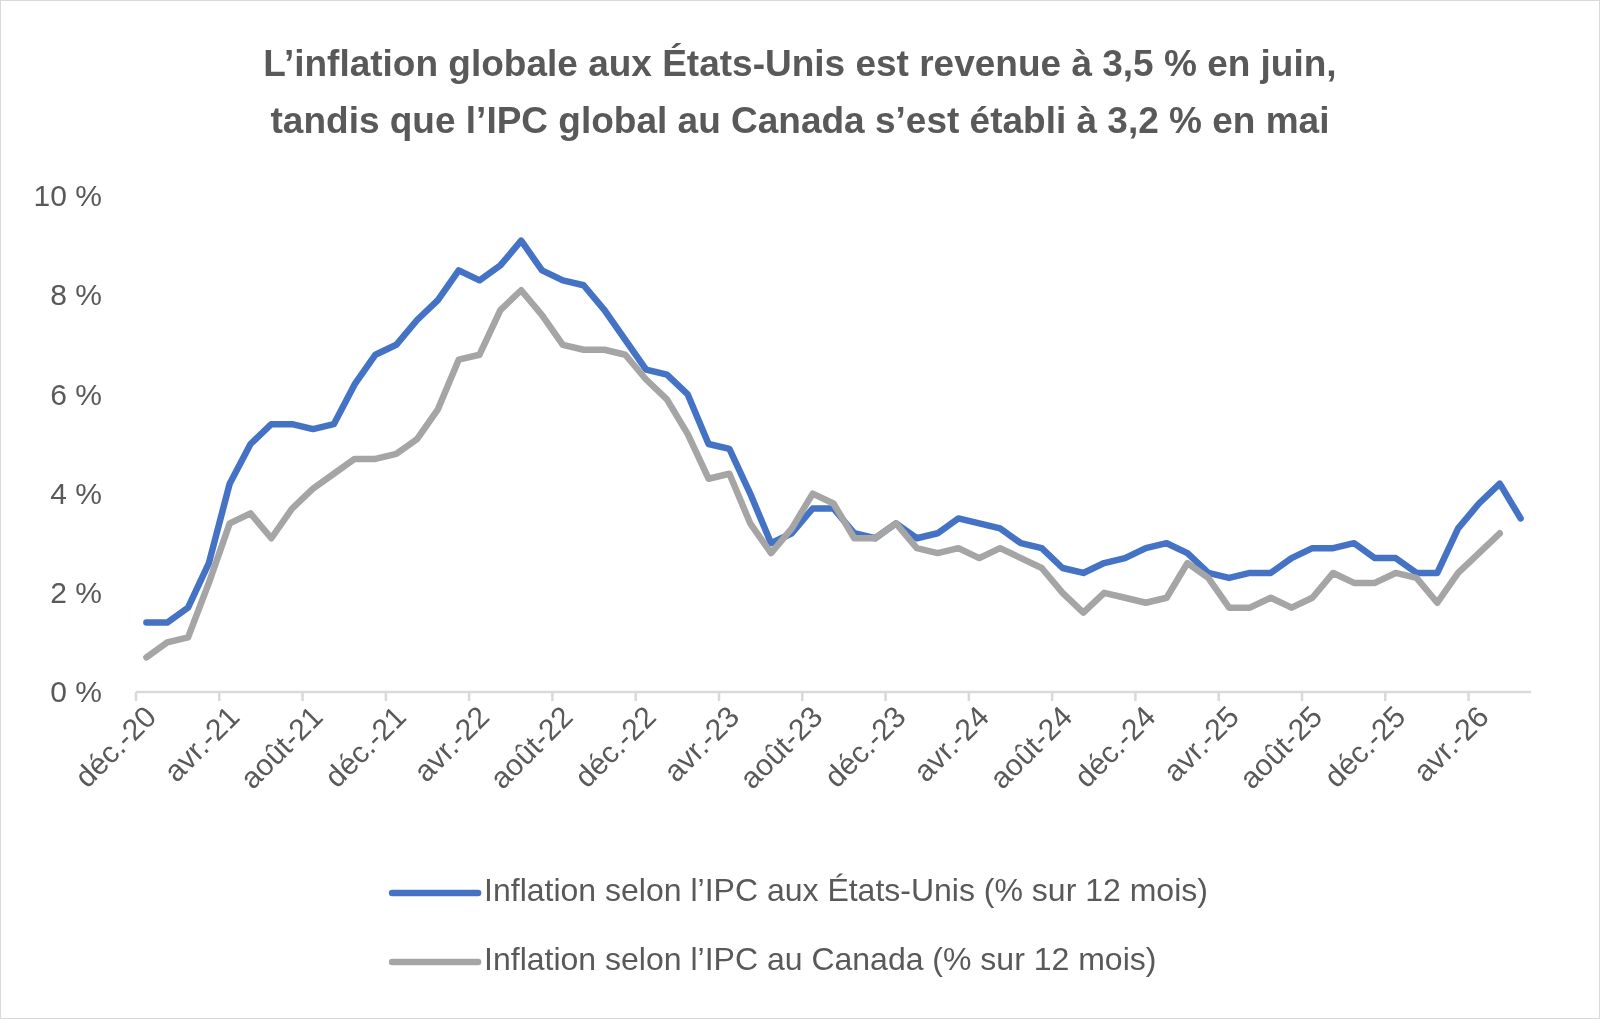 The height and width of the screenshot is (1019, 1600). What do you see at coordinates (76, 692) in the screenshot?
I see `y-tick-label: 0 %` at bounding box center [76, 692].